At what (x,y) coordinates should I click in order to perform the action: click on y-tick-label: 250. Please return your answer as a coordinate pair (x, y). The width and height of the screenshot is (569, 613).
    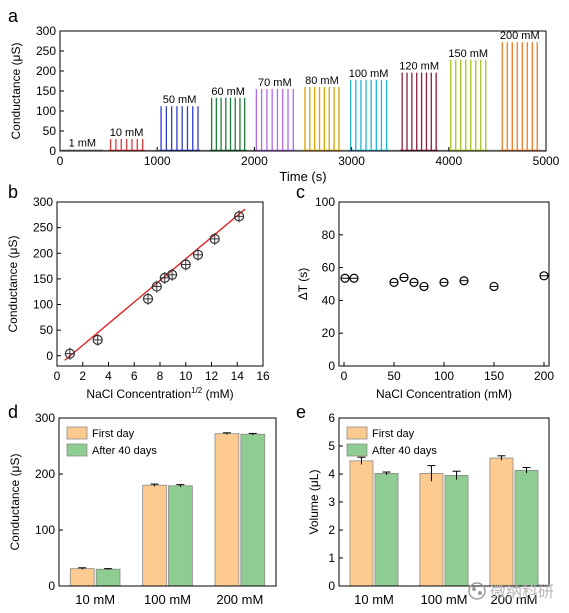
    Looking at the image, I should click on (46, 51).